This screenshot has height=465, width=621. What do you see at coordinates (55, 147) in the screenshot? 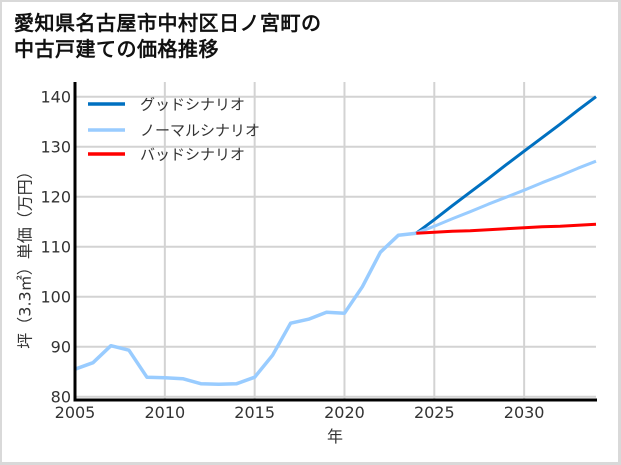
I see `y-tick-label: 130` at bounding box center [55, 147].